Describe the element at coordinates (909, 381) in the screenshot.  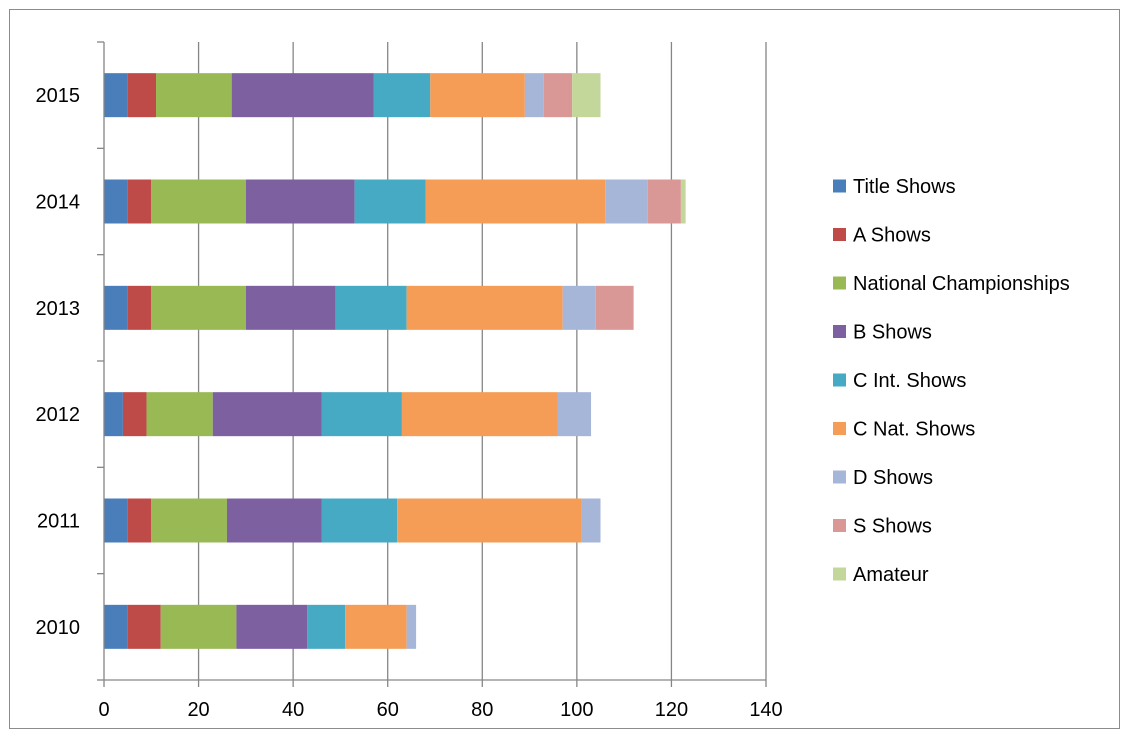
I see `legend-label-c-int-shows: C Int. Shows` at that location.